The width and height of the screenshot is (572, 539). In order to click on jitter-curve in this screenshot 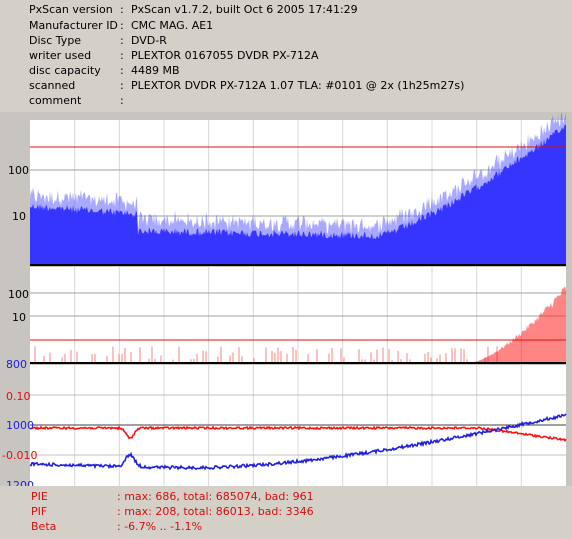, I will do `click(298, 442)`.